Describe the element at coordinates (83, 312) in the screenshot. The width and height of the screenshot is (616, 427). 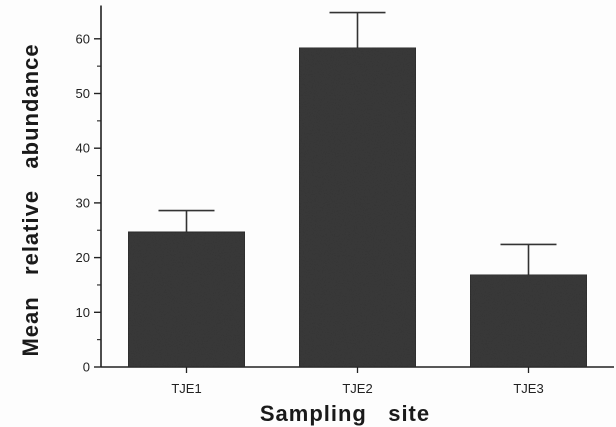
I see `y-tick-label: 10` at that location.